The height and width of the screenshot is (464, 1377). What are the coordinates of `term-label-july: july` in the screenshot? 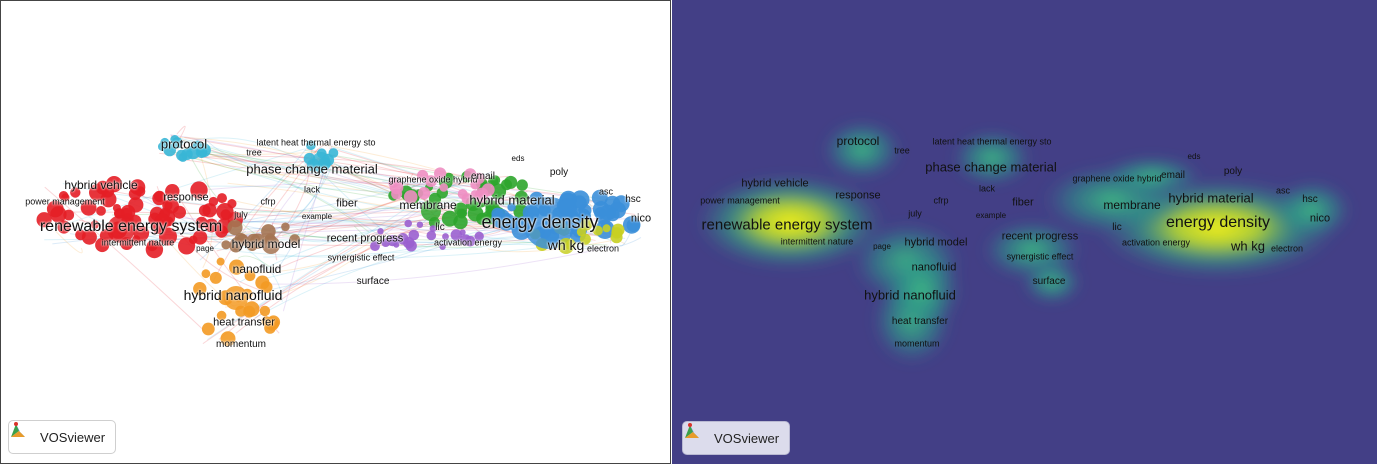 It's located at (241, 214).